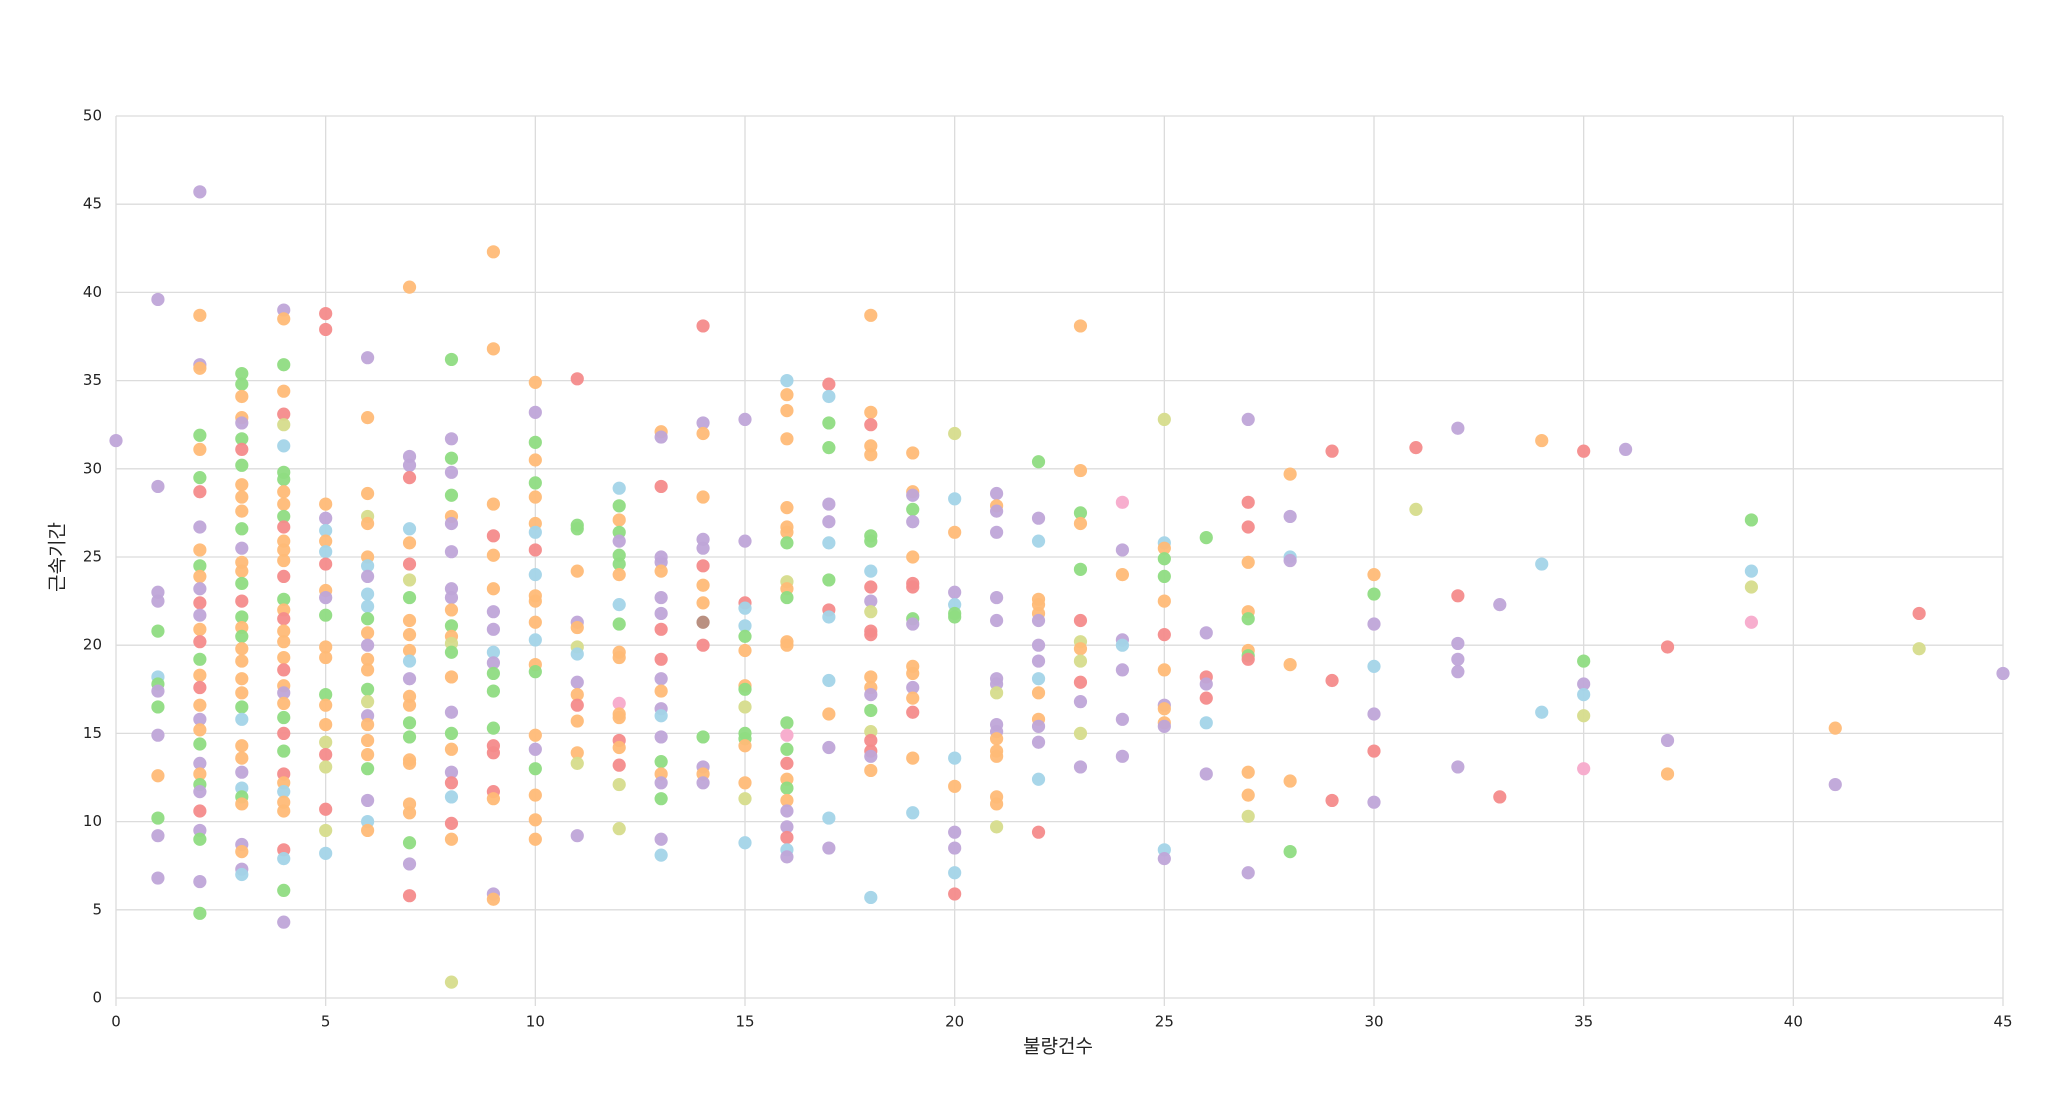  What do you see at coordinates (1583, 1022) in the screenshot?
I see `x-tick-label: 35` at bounding box center [1583, 1022].